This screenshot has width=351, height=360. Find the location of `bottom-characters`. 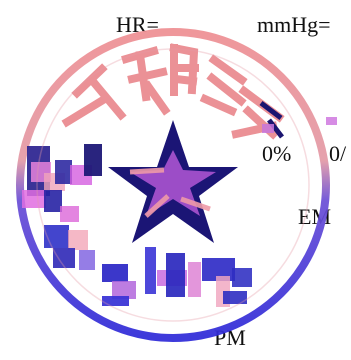

bottom-characters is located at coordinates (177, 277).